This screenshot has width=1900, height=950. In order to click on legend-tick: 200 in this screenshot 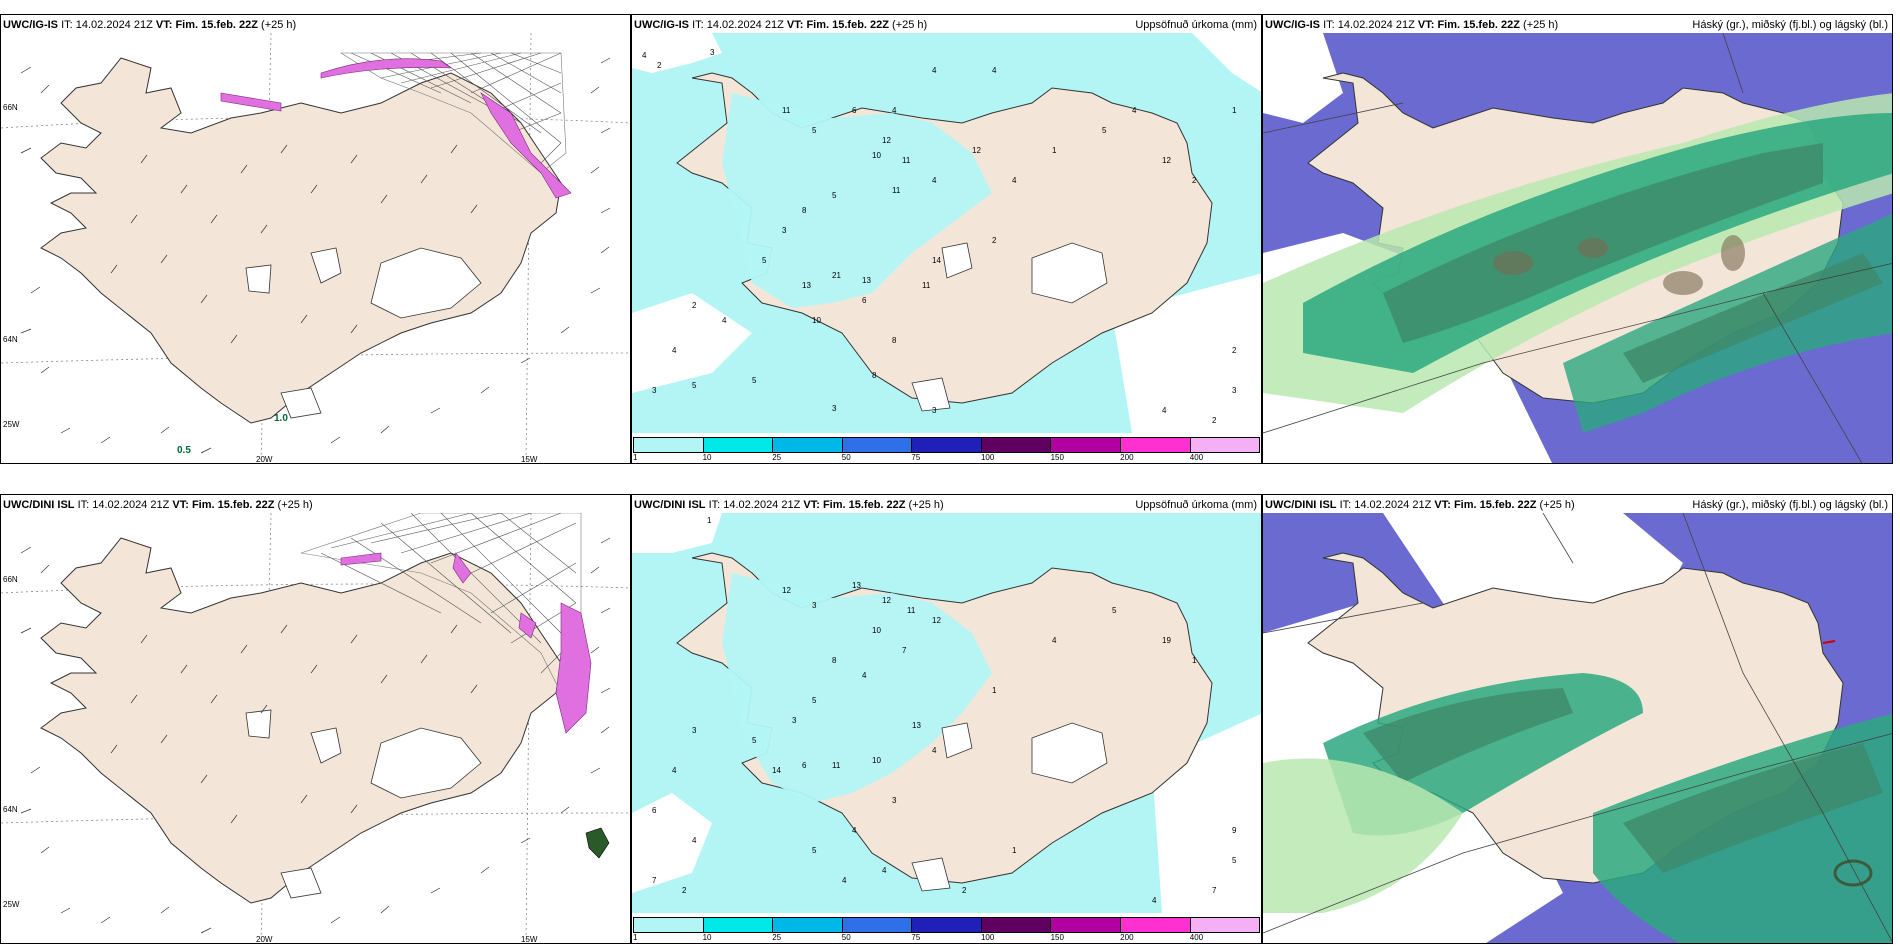, I will do `click(1127, 457)`.